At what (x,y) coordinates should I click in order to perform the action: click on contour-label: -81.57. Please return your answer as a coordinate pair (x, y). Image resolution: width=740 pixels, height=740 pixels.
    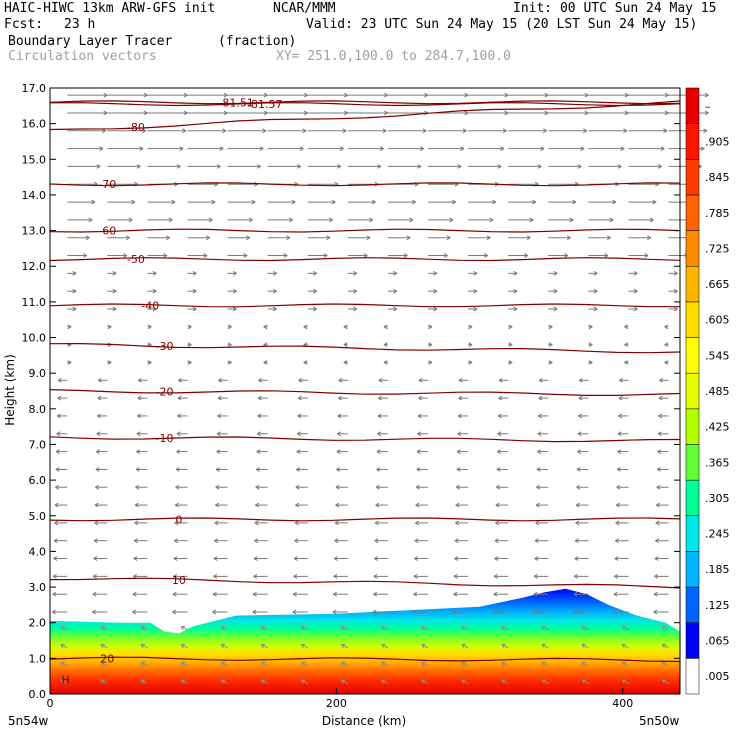
    Looking at the image, I should click on (264, 104).